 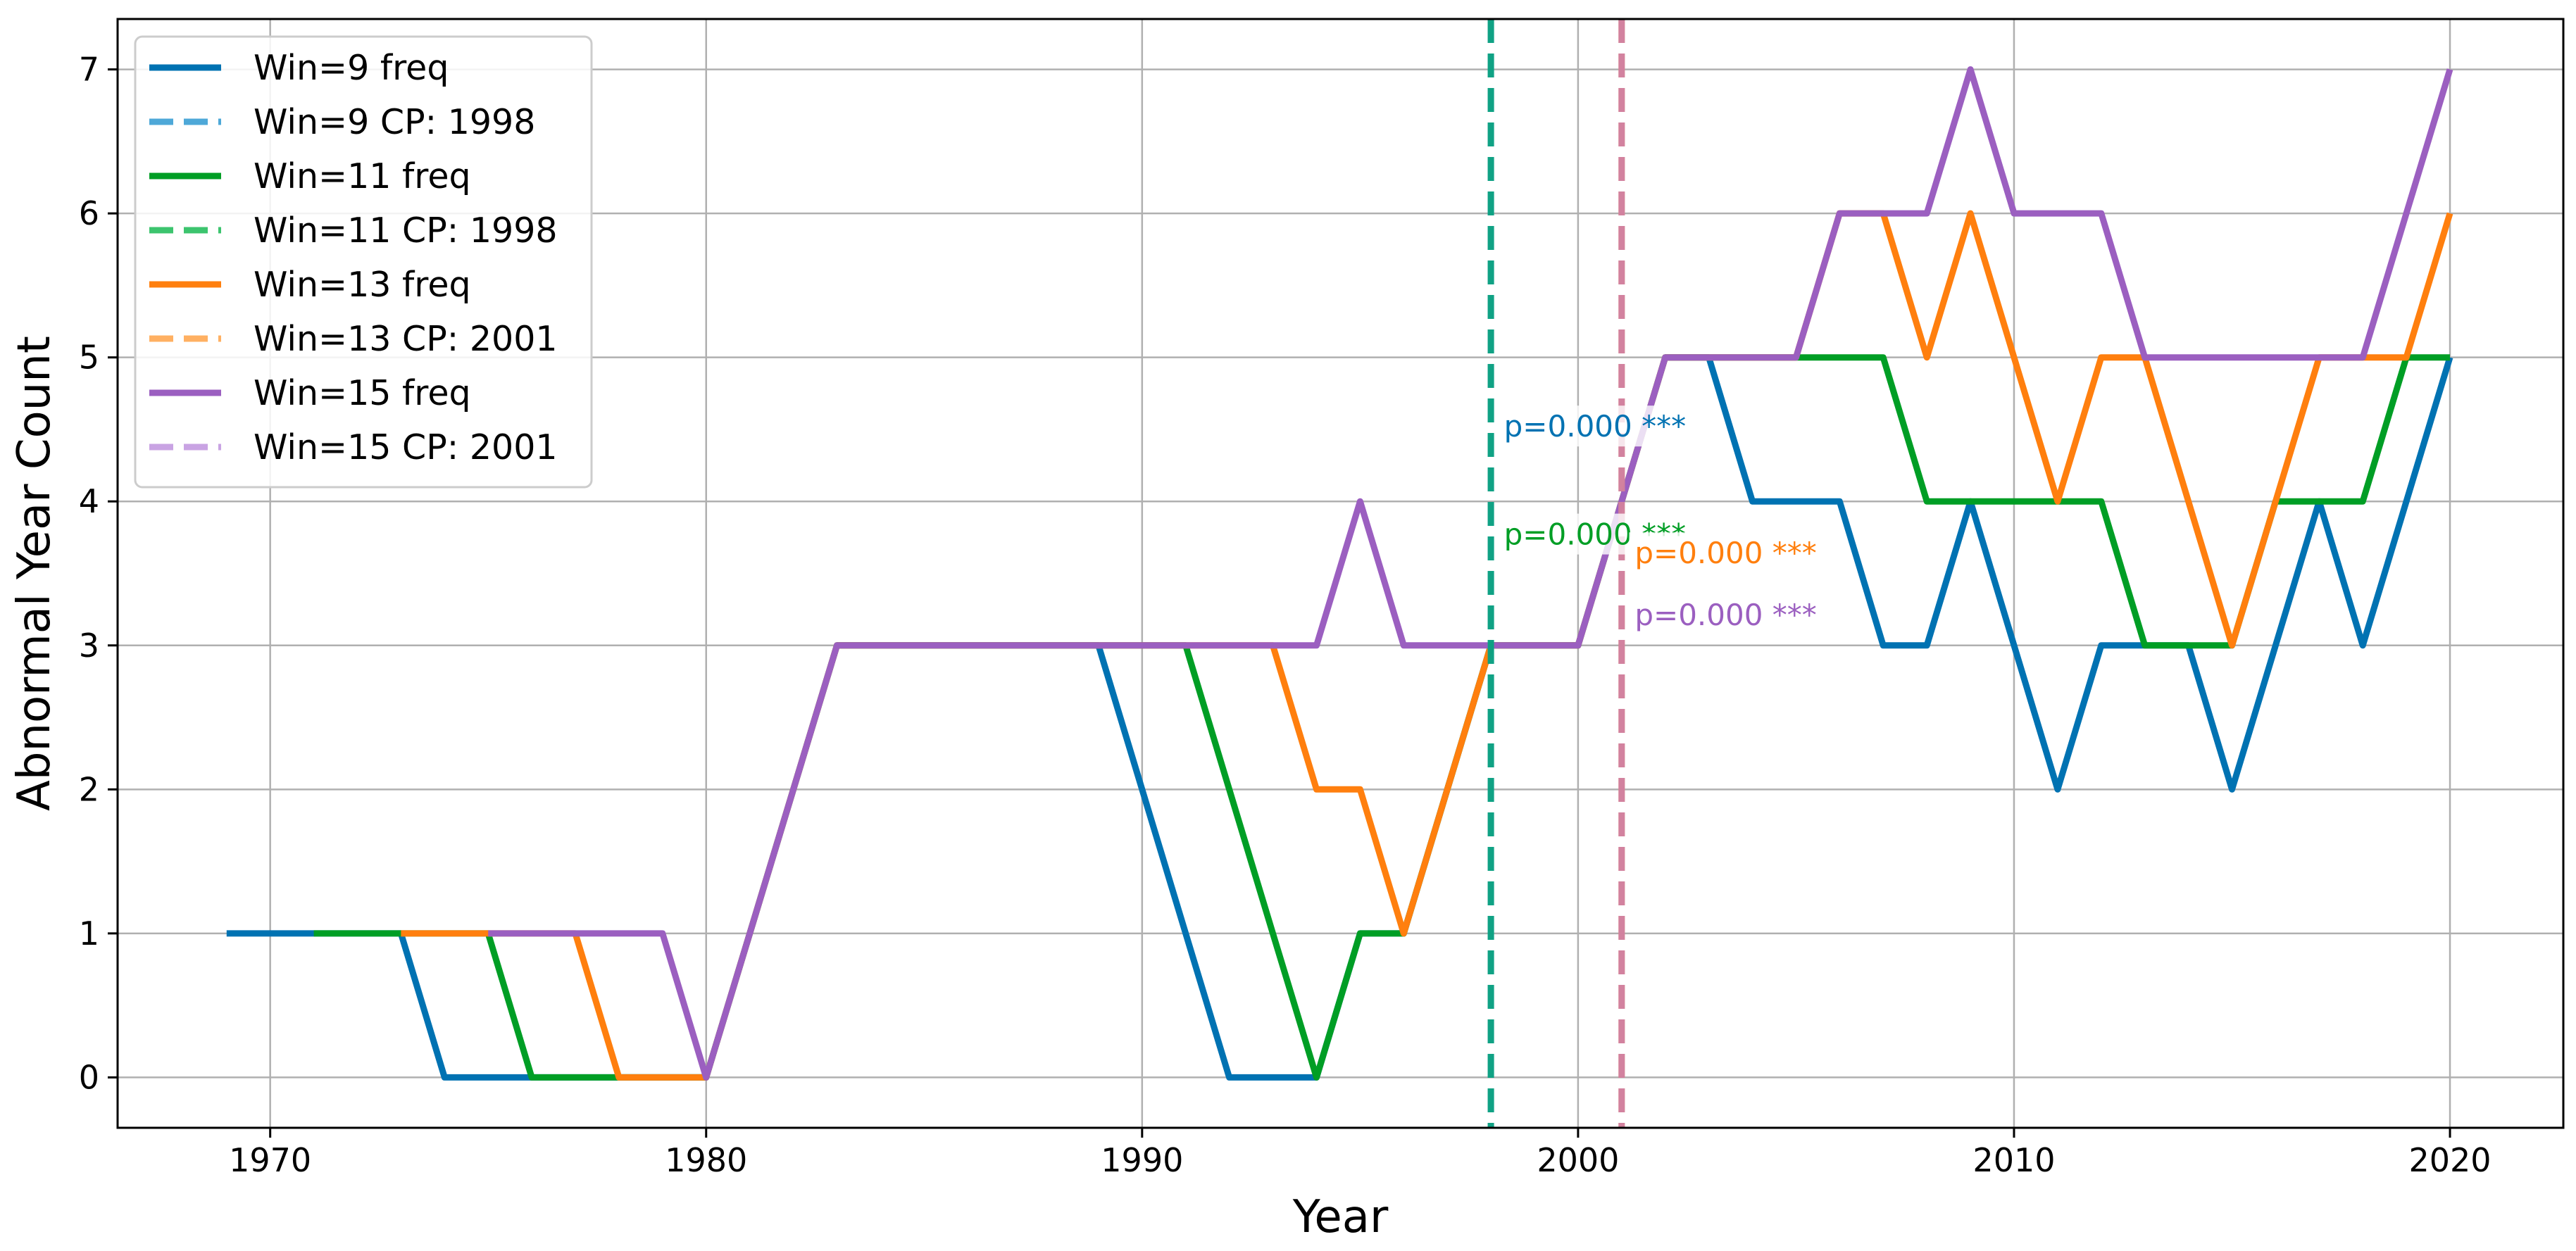 I want to click on x-tick-label: 1970, so click(x=270, y=1160).